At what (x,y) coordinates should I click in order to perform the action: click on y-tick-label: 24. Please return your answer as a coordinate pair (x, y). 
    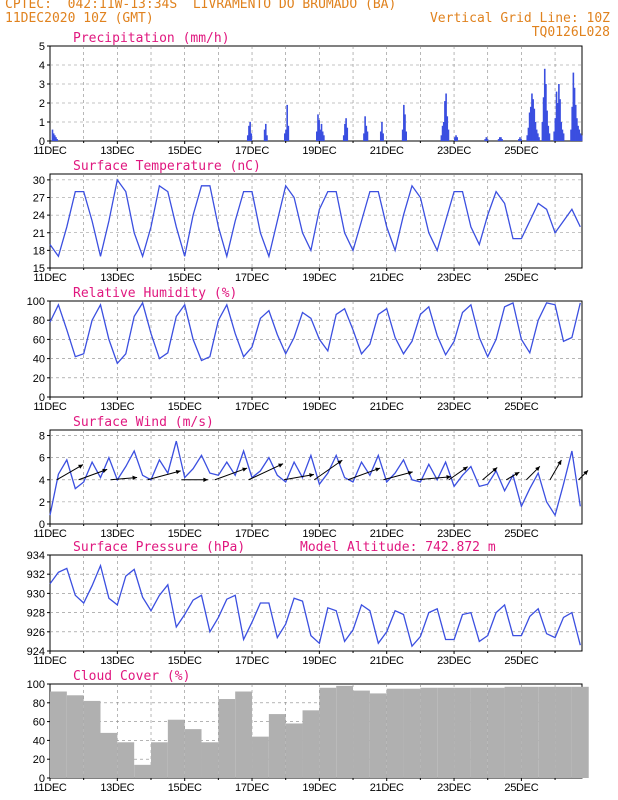
    Looking at the image, I should click on (39, 216).